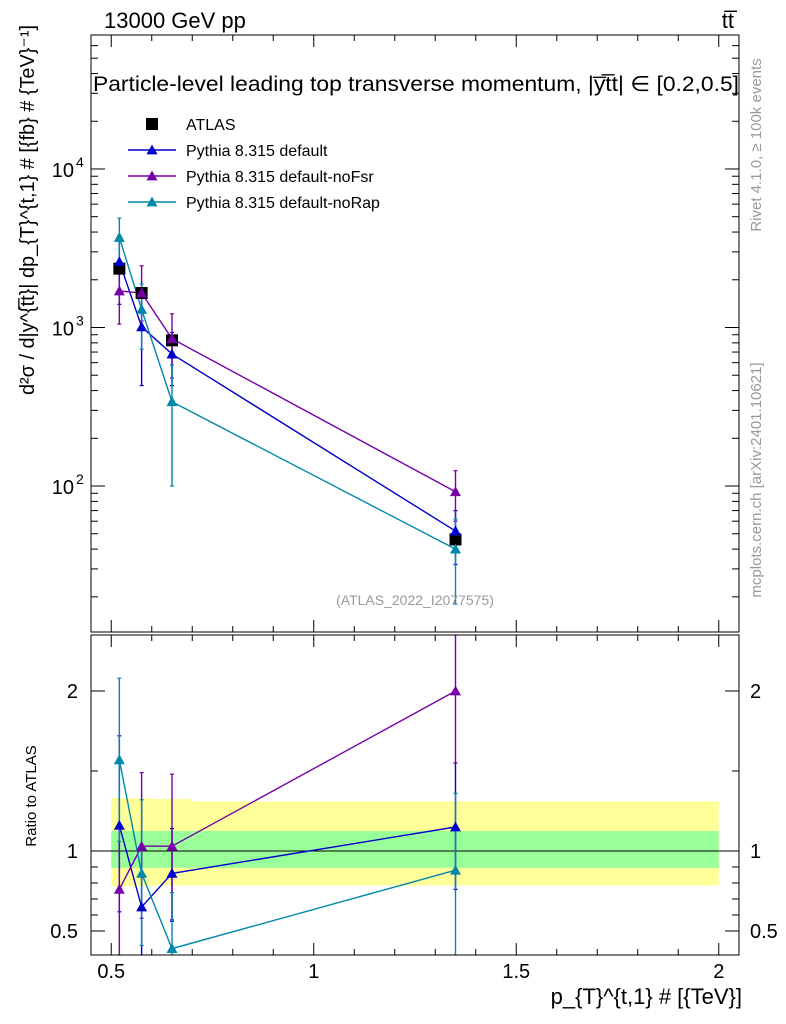  I want to click on y-tick-label-2: 10, so click(63, 171).